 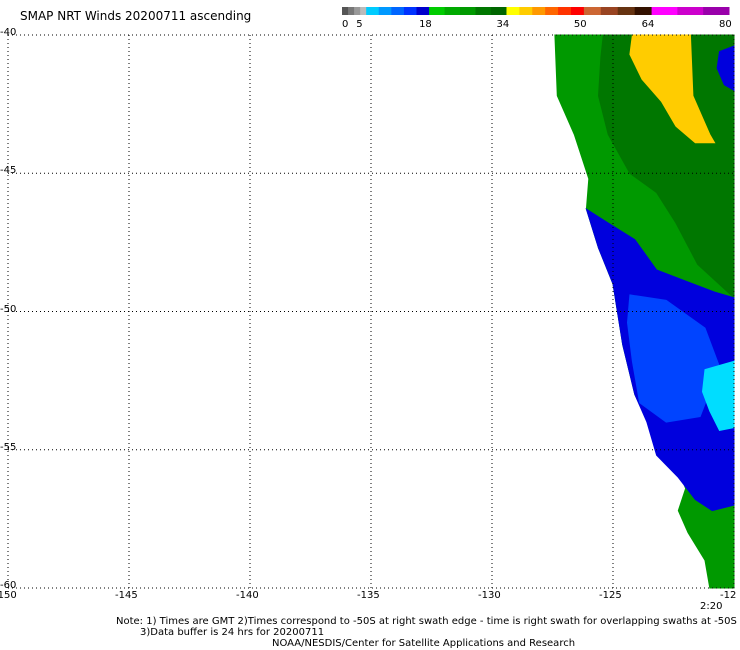 I want to click on longitude-tick-label: -145, so click(x=126, y=595).